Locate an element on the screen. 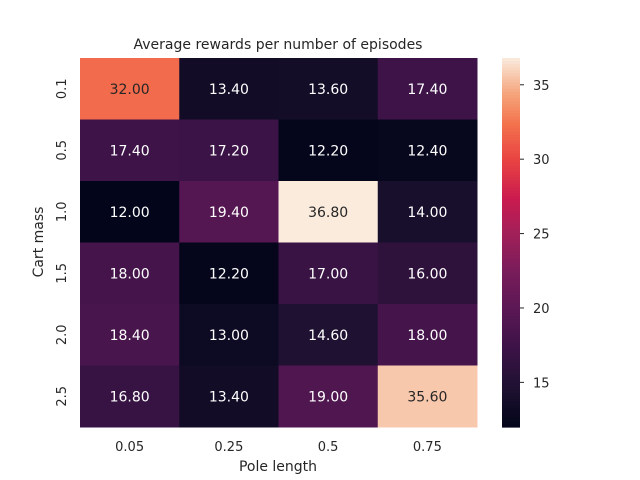 The image size is (640, 480). colorbar-tick-label: 25 is located at coordinates (541, 235).